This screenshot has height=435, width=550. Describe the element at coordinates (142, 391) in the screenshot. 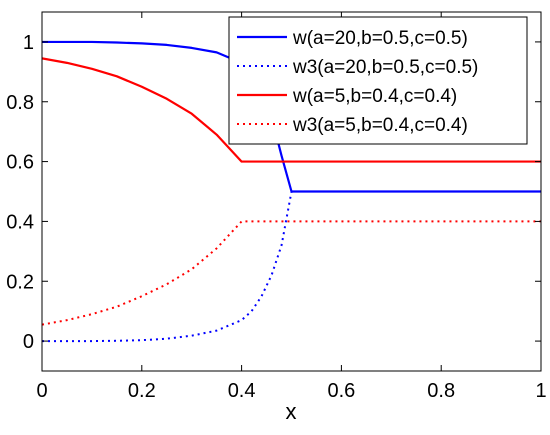

I see `x-tick-label: 0.2` at that location.